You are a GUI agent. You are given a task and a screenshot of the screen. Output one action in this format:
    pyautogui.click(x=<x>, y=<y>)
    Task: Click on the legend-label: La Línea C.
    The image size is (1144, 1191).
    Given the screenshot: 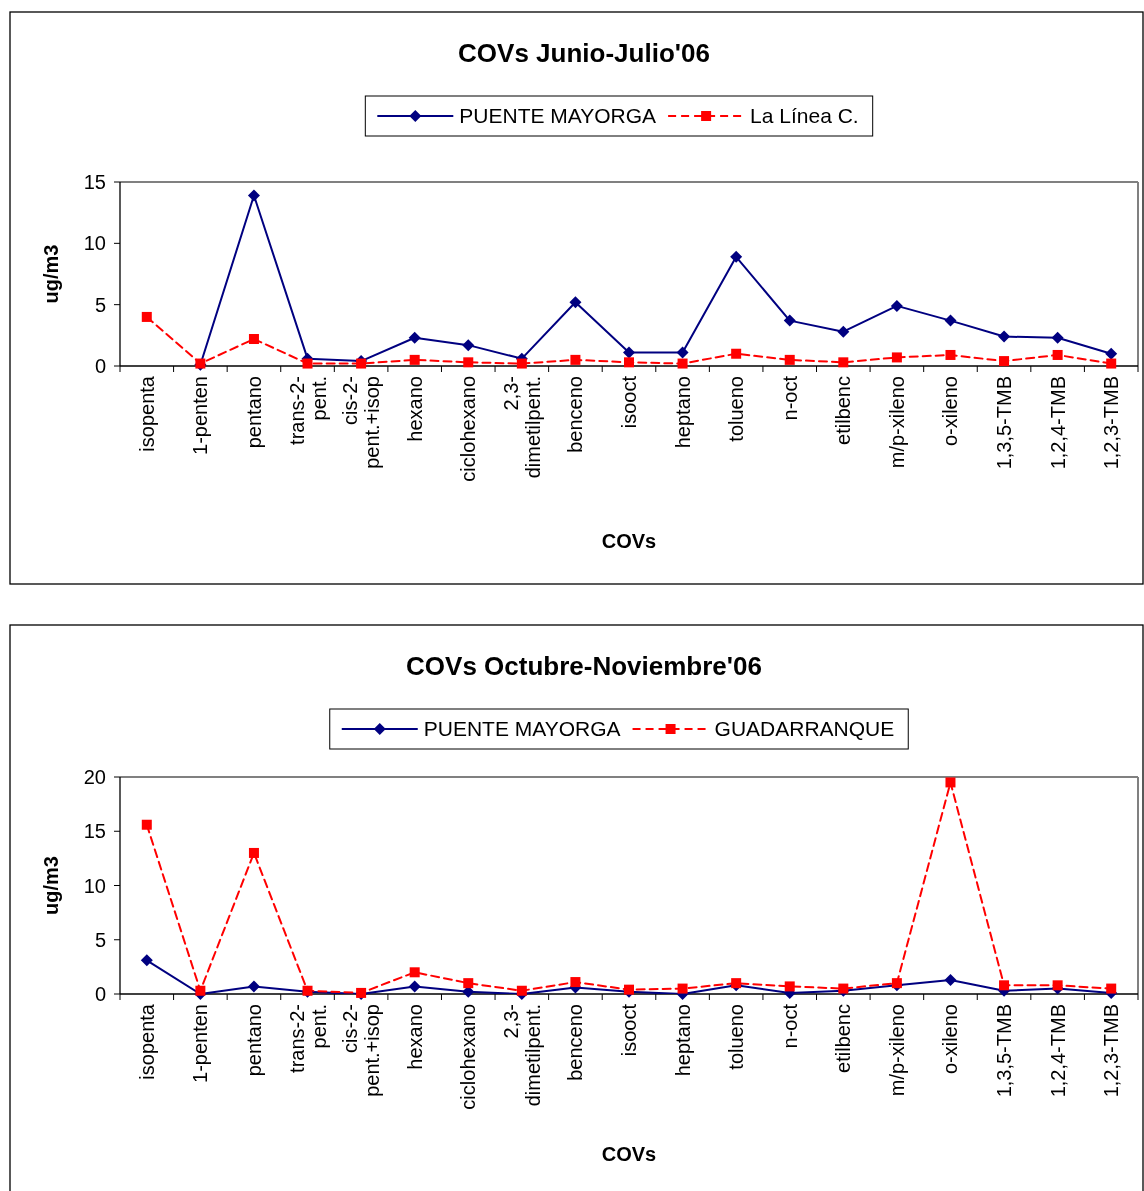 What is the action you would take?
    pyautogui.click(x=804, y=115)
    